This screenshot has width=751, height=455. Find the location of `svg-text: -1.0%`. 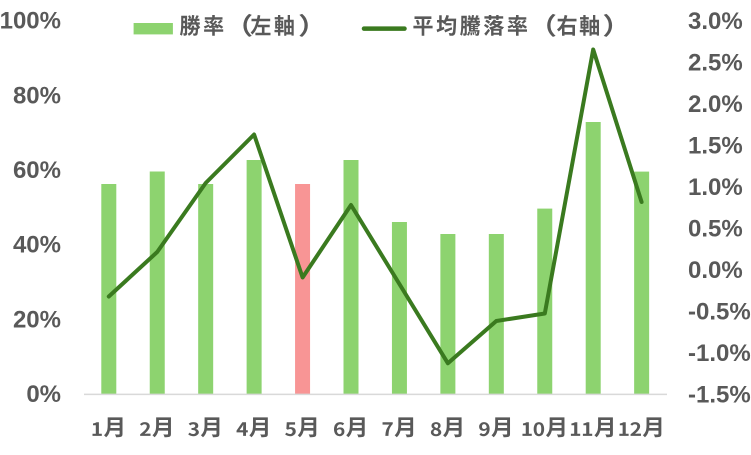

svg-text: -1.0% is located at coordinates (719, 353).